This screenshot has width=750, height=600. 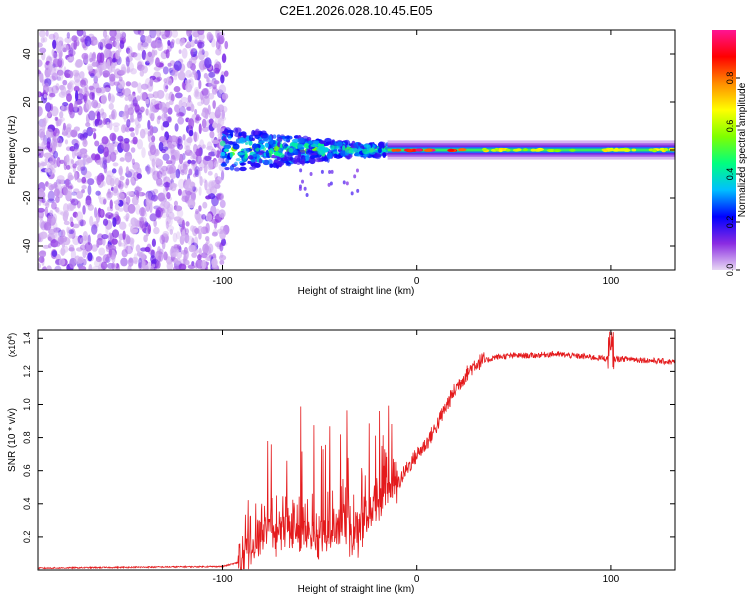 What do you see at coordinates (730, 174) in the screenshot?
I see `colorbar-tick-label: 0.4` at bounding box center [730, 174].